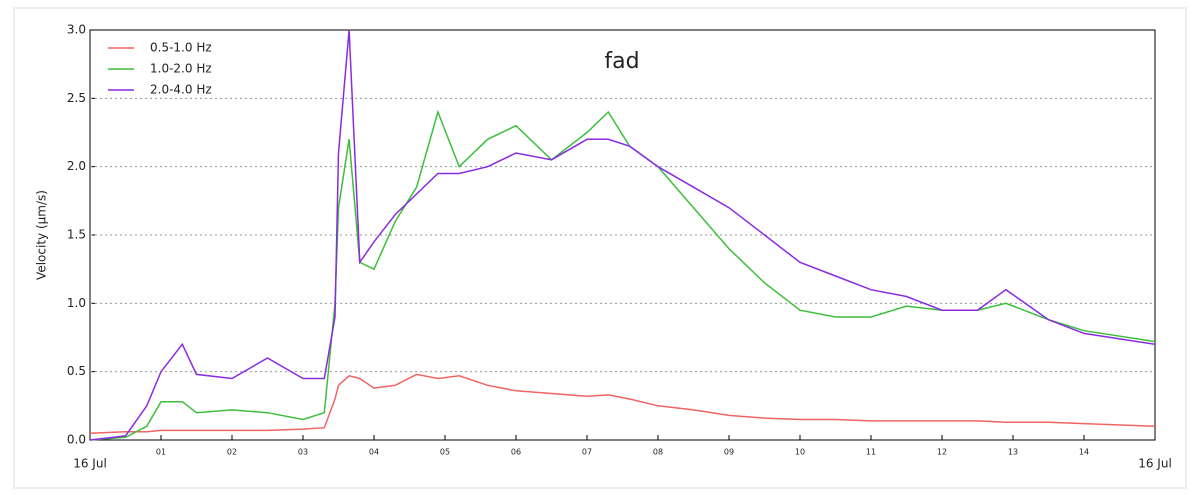 The width and height of the screenshot is (1200, 497). I want to click on legend-label: 1.0-2.0 Hz, so click(181, 69).